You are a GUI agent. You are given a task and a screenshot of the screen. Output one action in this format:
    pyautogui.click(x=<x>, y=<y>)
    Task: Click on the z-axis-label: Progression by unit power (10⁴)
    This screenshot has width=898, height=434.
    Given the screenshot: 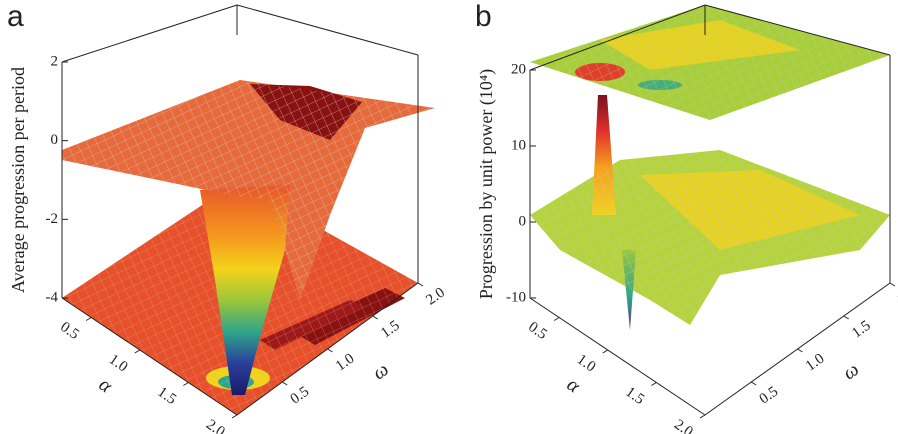 What is the action you would take?
    pyautogui.click(x=486, y=184)
    